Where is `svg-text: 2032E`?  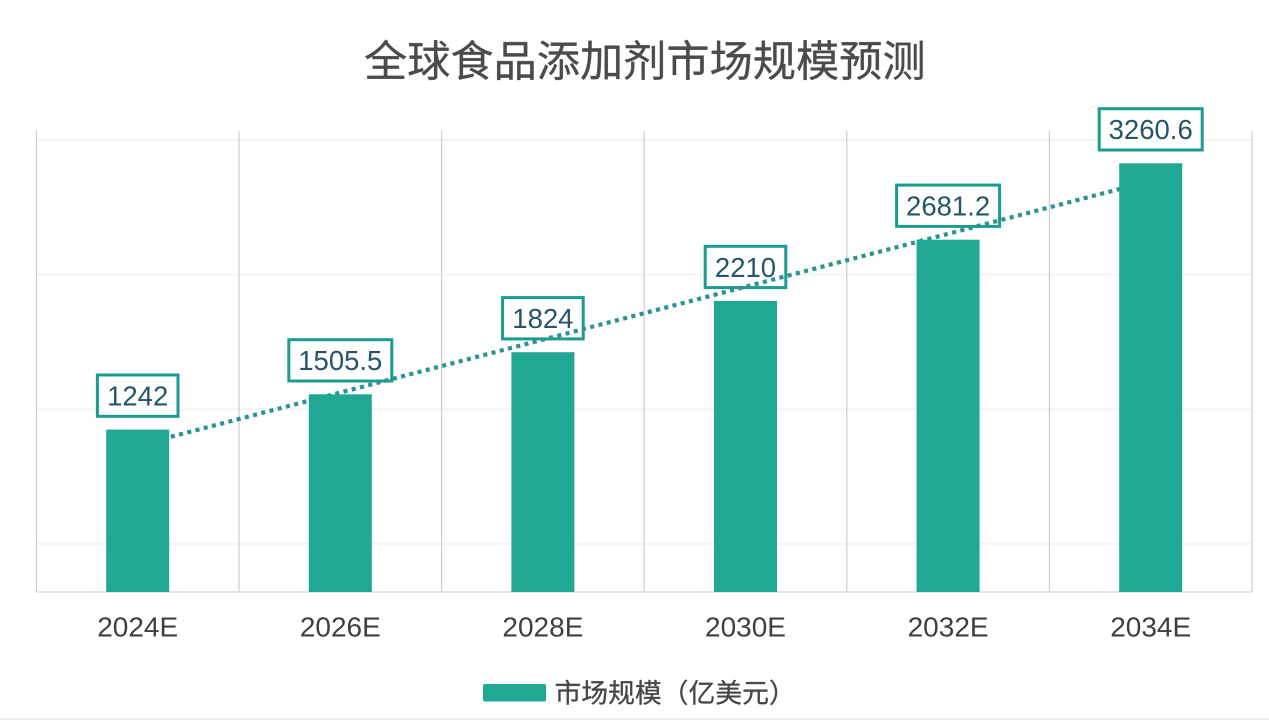 svg-text: 2032E is located at coordinates (948, 627).